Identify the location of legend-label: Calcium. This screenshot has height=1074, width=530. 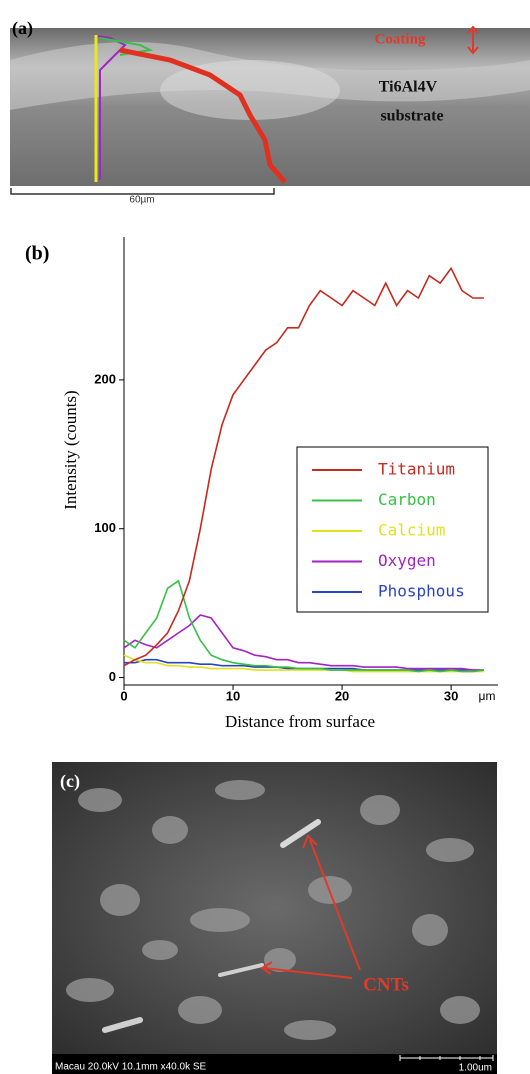
(411, 530).